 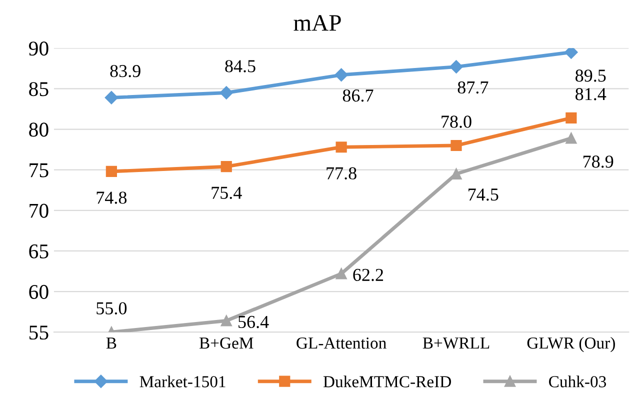 What do you see at coordinates (341, 173) in the screenshot?
I see `data-label: 77.8` at bounding box center [341, 173].